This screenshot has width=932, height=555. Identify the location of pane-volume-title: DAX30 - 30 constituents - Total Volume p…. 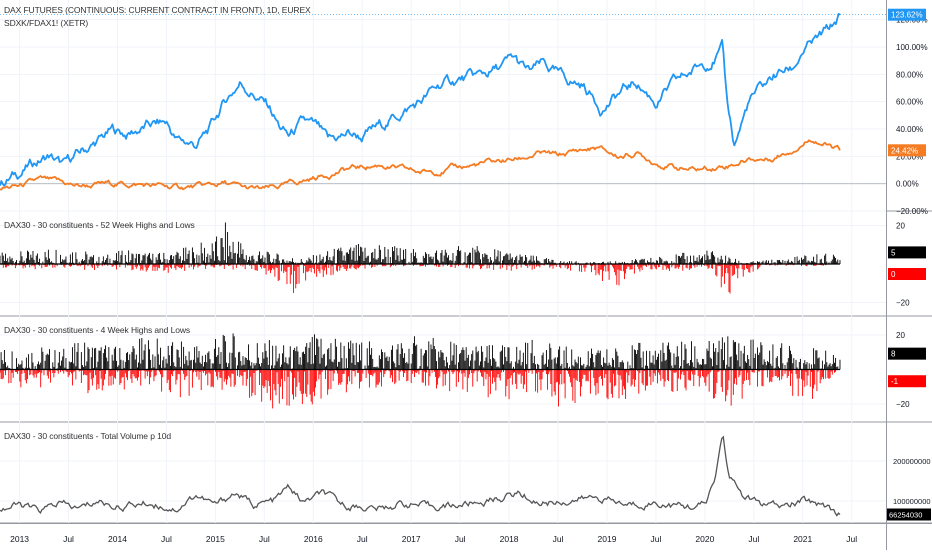
(87, 436).